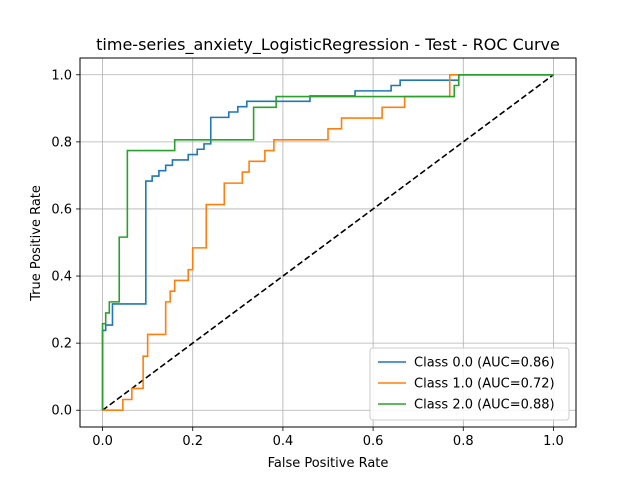 The height and width of the screenshot is (480, 640). I want to click on legend-label: Class 1.0 (AUC=0.72), so click(484, 384).